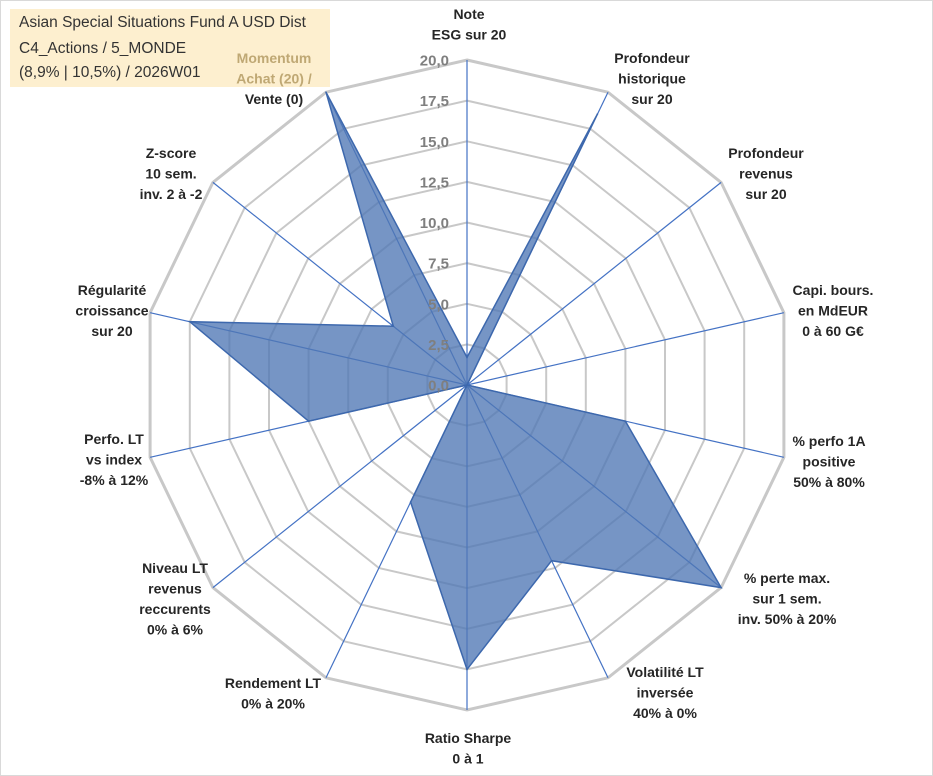 This screenshot has width=933, height=776. I want to click on axis-label-4: % perfo 1A positive 50% à 80%, so click(828, 461).